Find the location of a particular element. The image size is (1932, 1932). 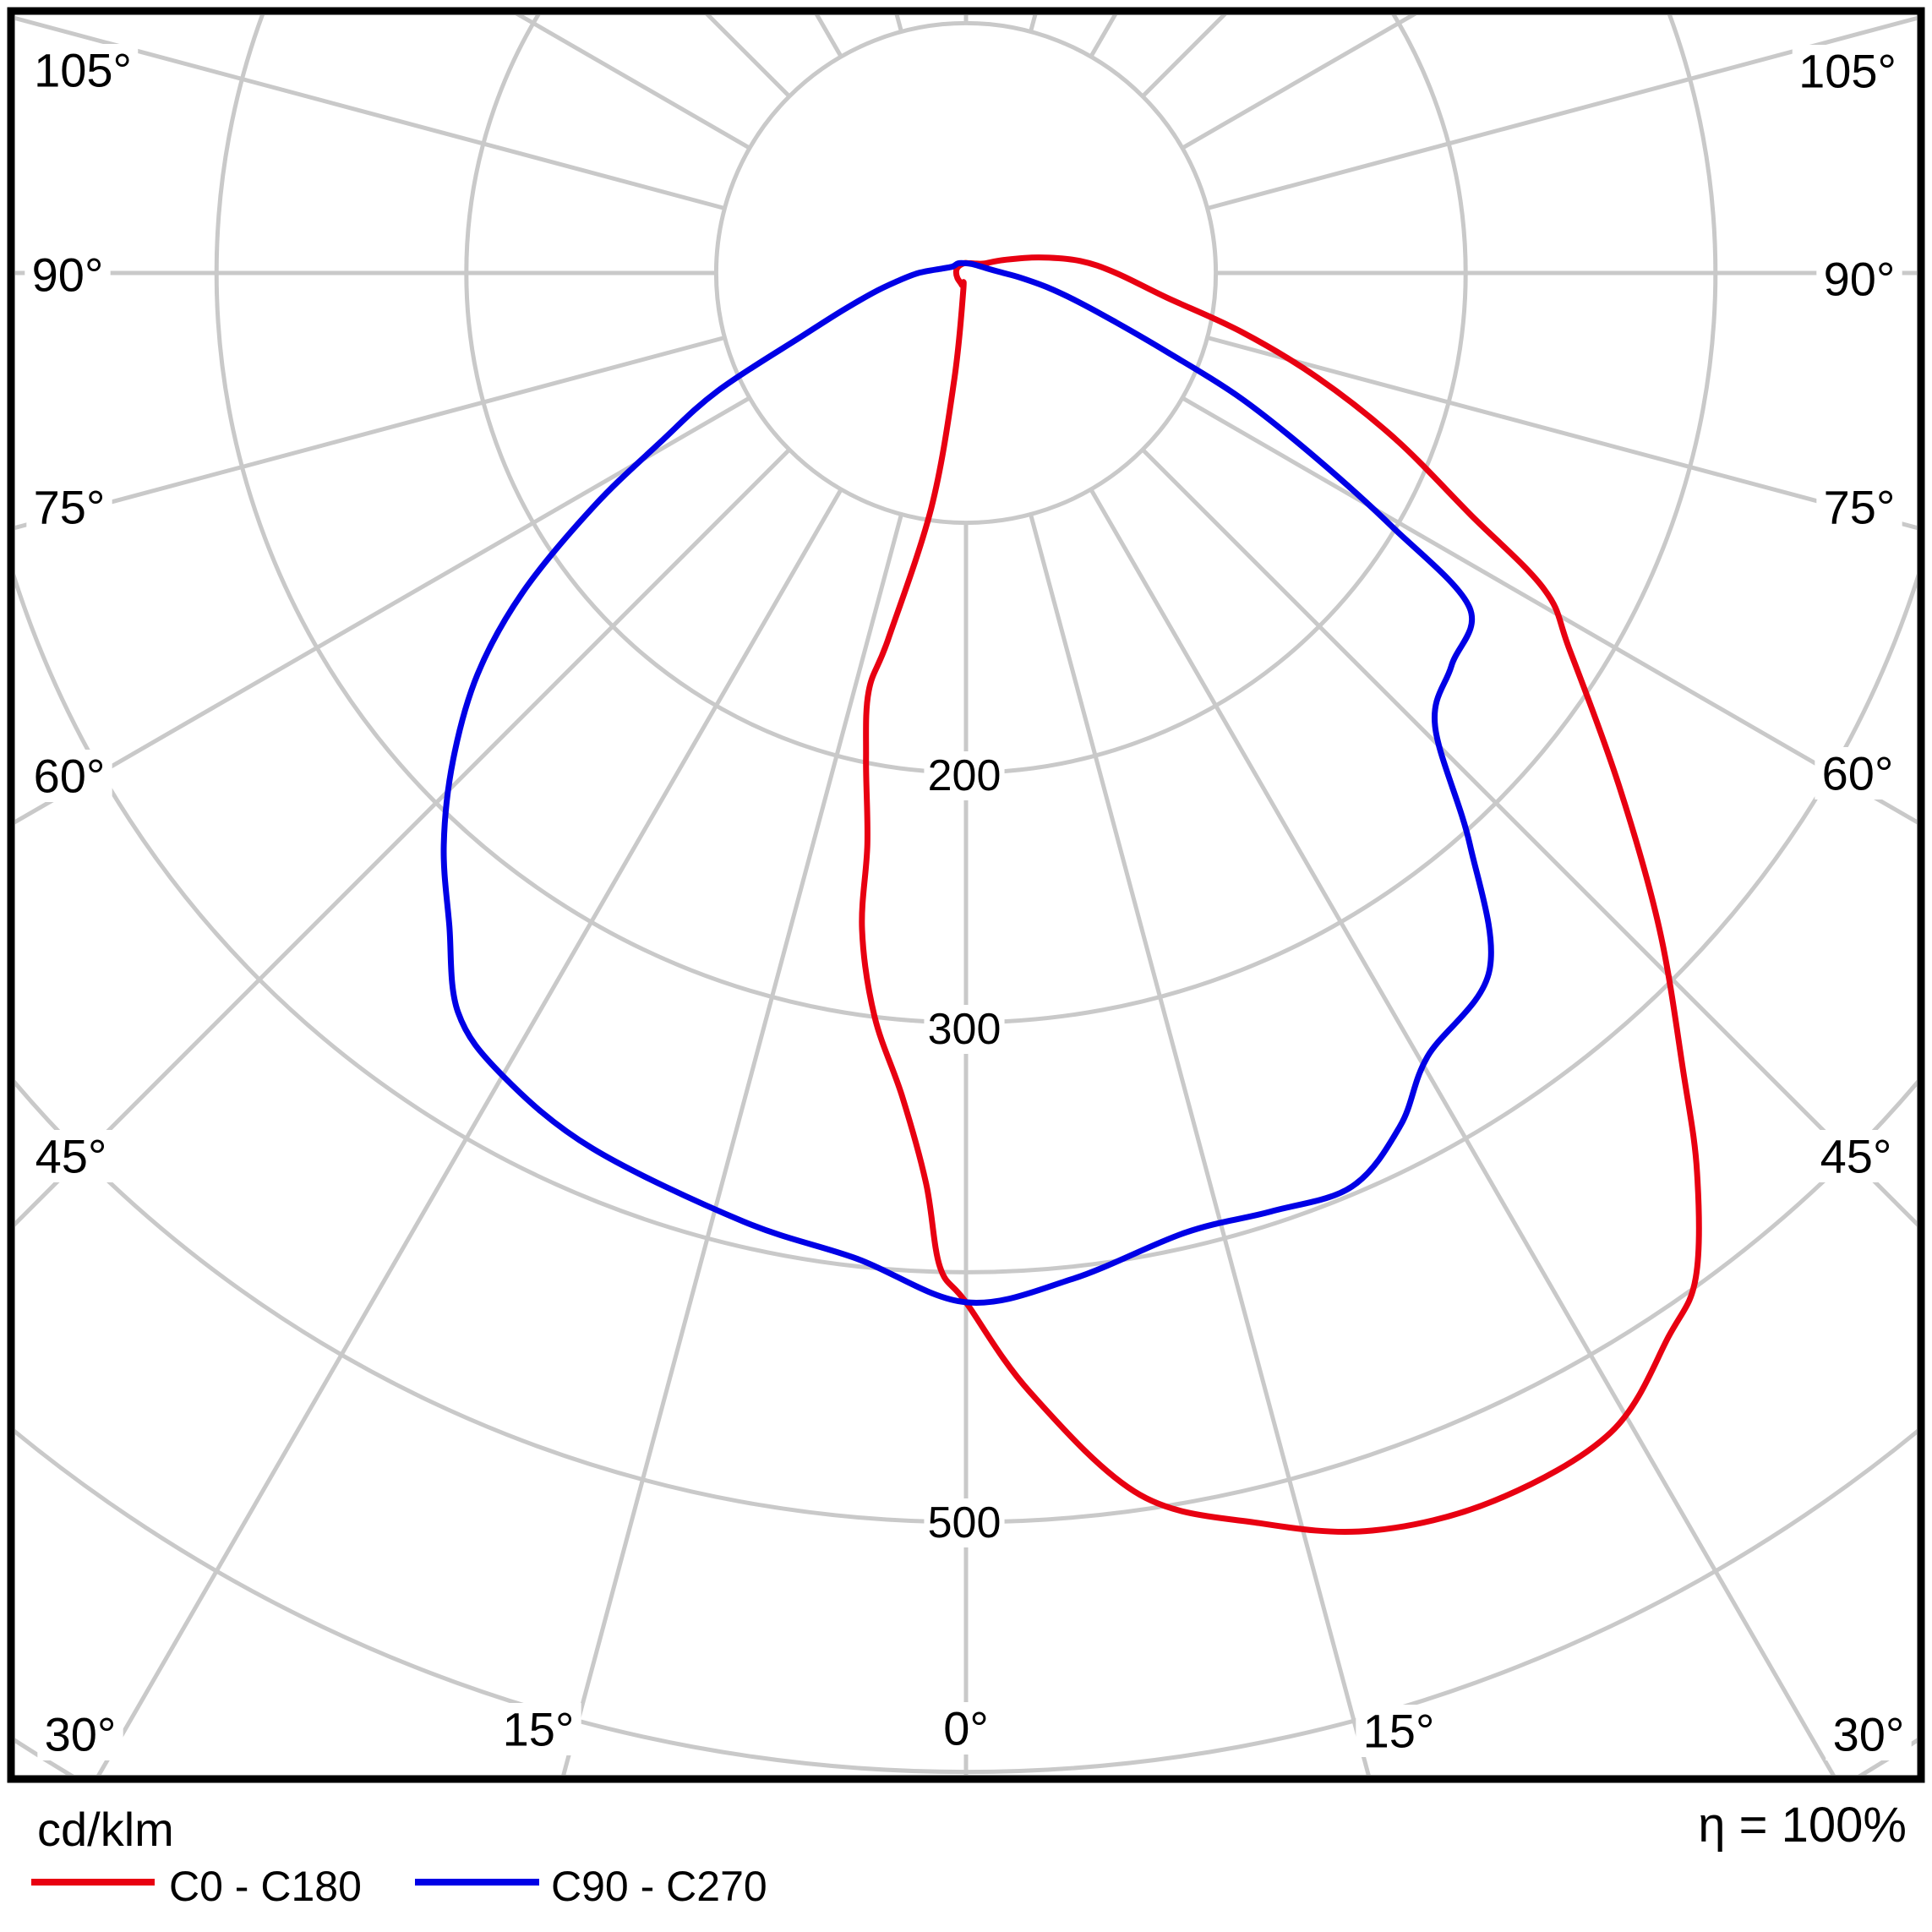

angle-label-5-bg is located at coordinates (1847, 71).